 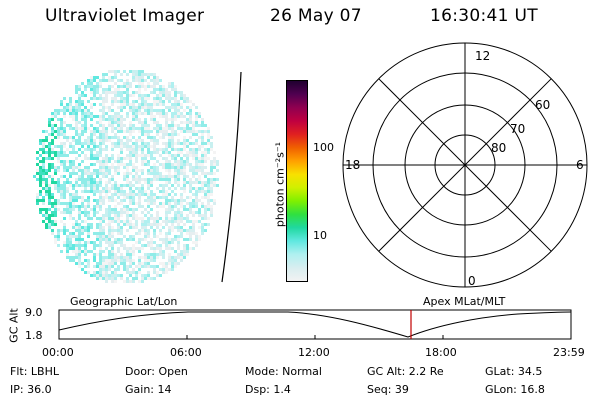 I want to click on colorbar-tick-10: 10, so click(x=320, y=235).